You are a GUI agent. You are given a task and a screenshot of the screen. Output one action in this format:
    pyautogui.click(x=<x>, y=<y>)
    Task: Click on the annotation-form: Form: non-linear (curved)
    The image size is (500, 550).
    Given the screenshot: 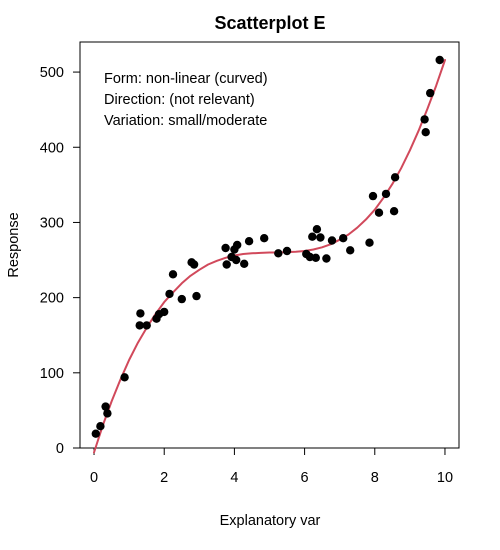 What is the action you would take?
    pyautogui.click(x=186, y=79)
    